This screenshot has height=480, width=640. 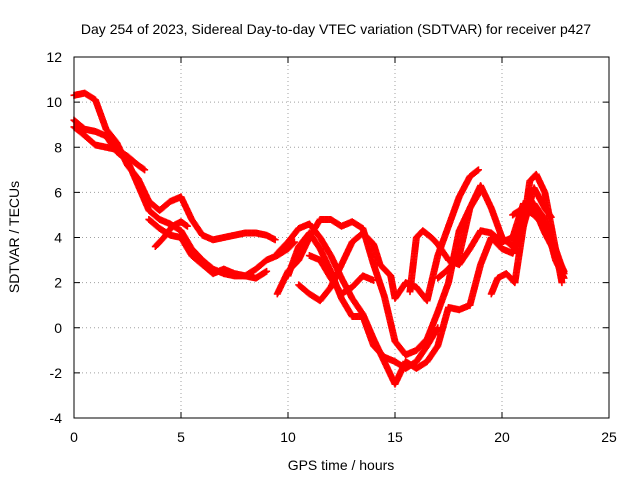 I want to click on x-tick-label: 0, so click(x=74, y=437).